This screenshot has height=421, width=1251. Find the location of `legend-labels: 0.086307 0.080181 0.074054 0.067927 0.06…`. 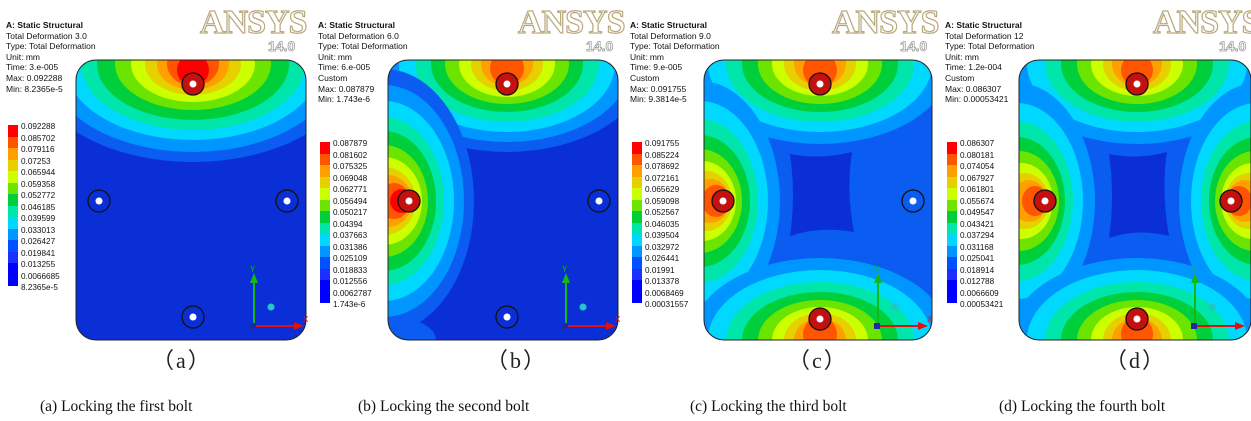

legend-labels: 0.086307 0.080181 0.074054 0.067927 0.06… is located at coordinates (981, 224).